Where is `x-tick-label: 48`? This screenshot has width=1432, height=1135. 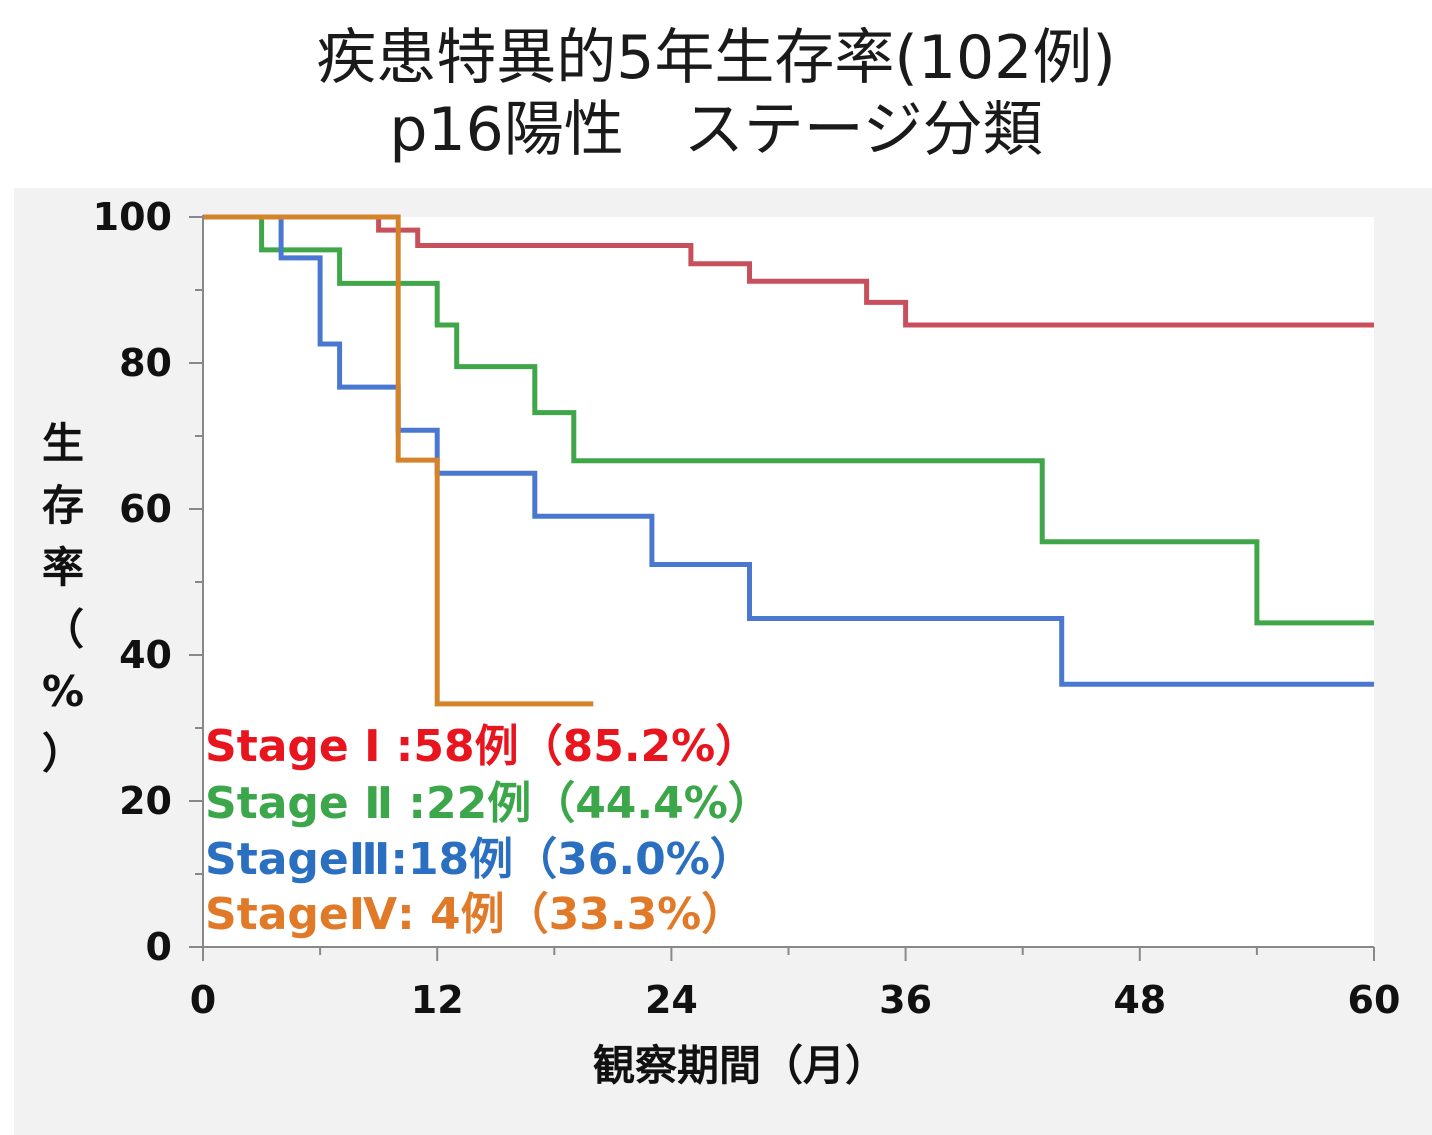 x-tick-label: 48 is located at coordinates (1139, 1000).